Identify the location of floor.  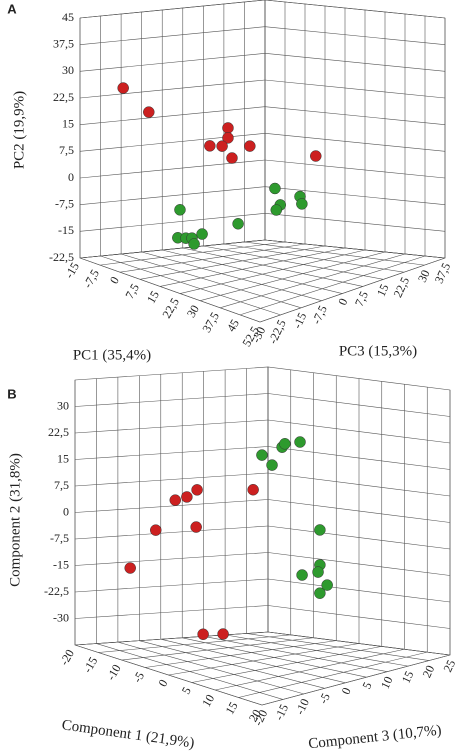
(262, 668).